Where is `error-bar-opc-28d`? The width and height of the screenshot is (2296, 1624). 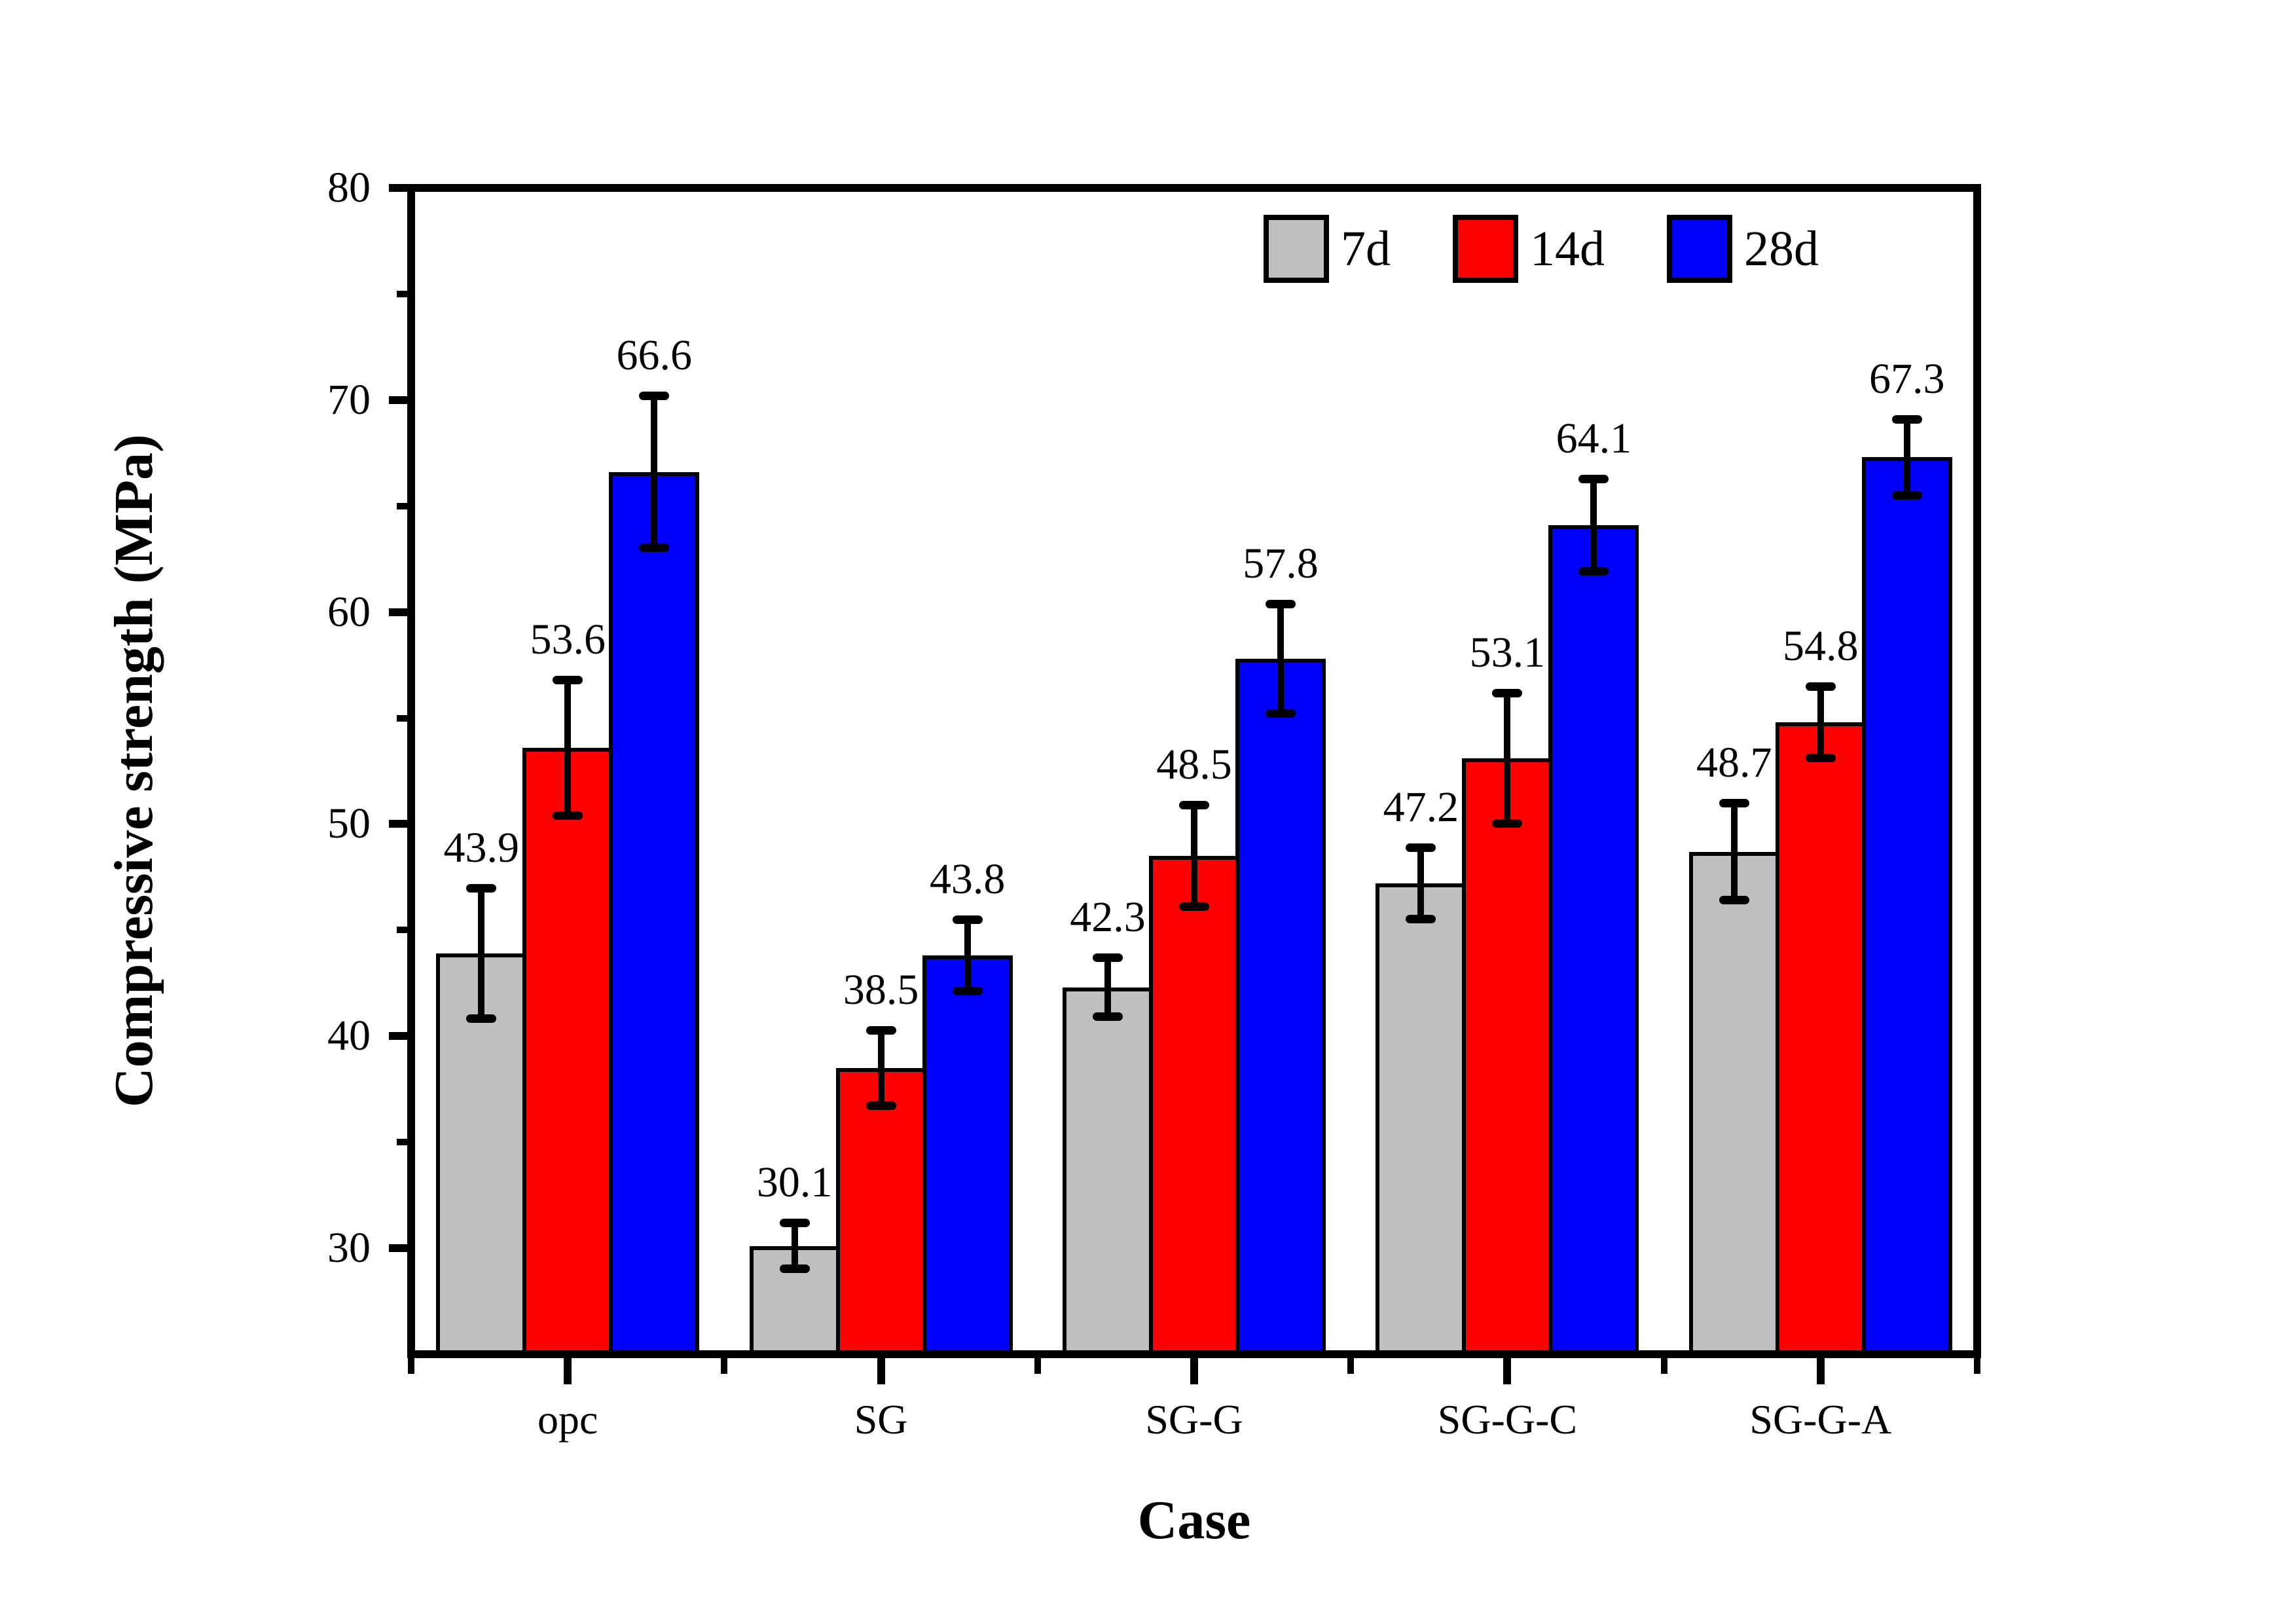
error-bar-opc-28d is located at coordinates (654, 472).